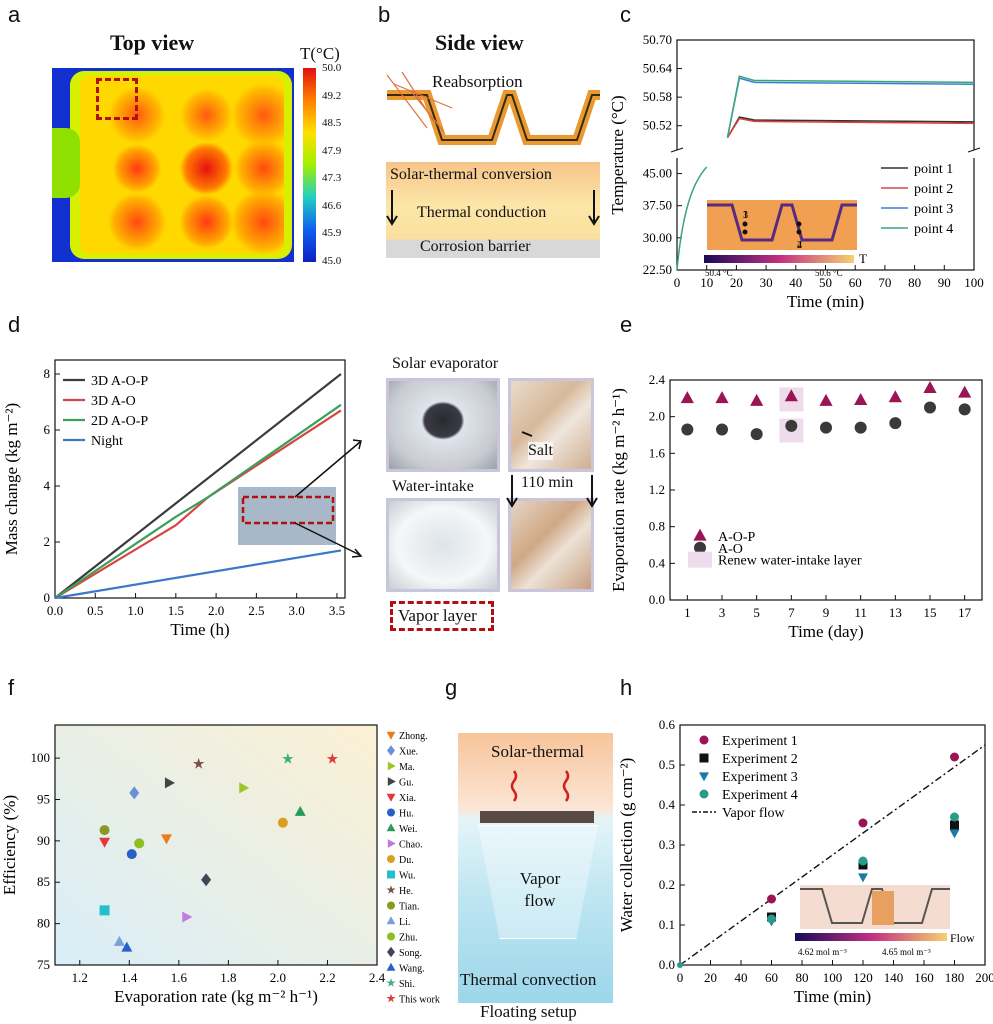  Describe the element at coordinates (410, 953) in the screenshot. I see `legend-label: Song.` at that location.